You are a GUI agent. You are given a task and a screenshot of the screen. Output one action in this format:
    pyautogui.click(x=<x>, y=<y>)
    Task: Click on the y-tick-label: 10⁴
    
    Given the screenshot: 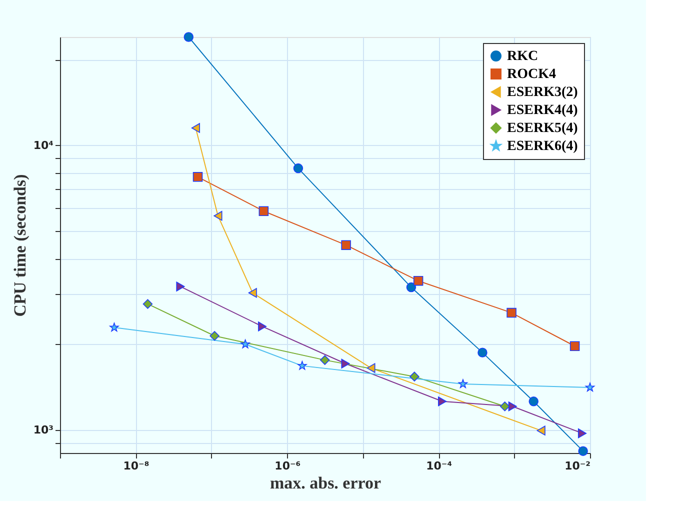 What is the action you would take?
    pyautogui.click(x=43, y=145)
    